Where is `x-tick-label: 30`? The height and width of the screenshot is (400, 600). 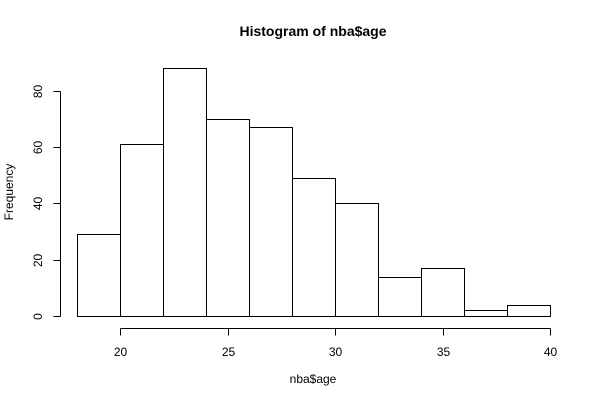 x-tick-label: 30 is located at coordinates (336, 352).